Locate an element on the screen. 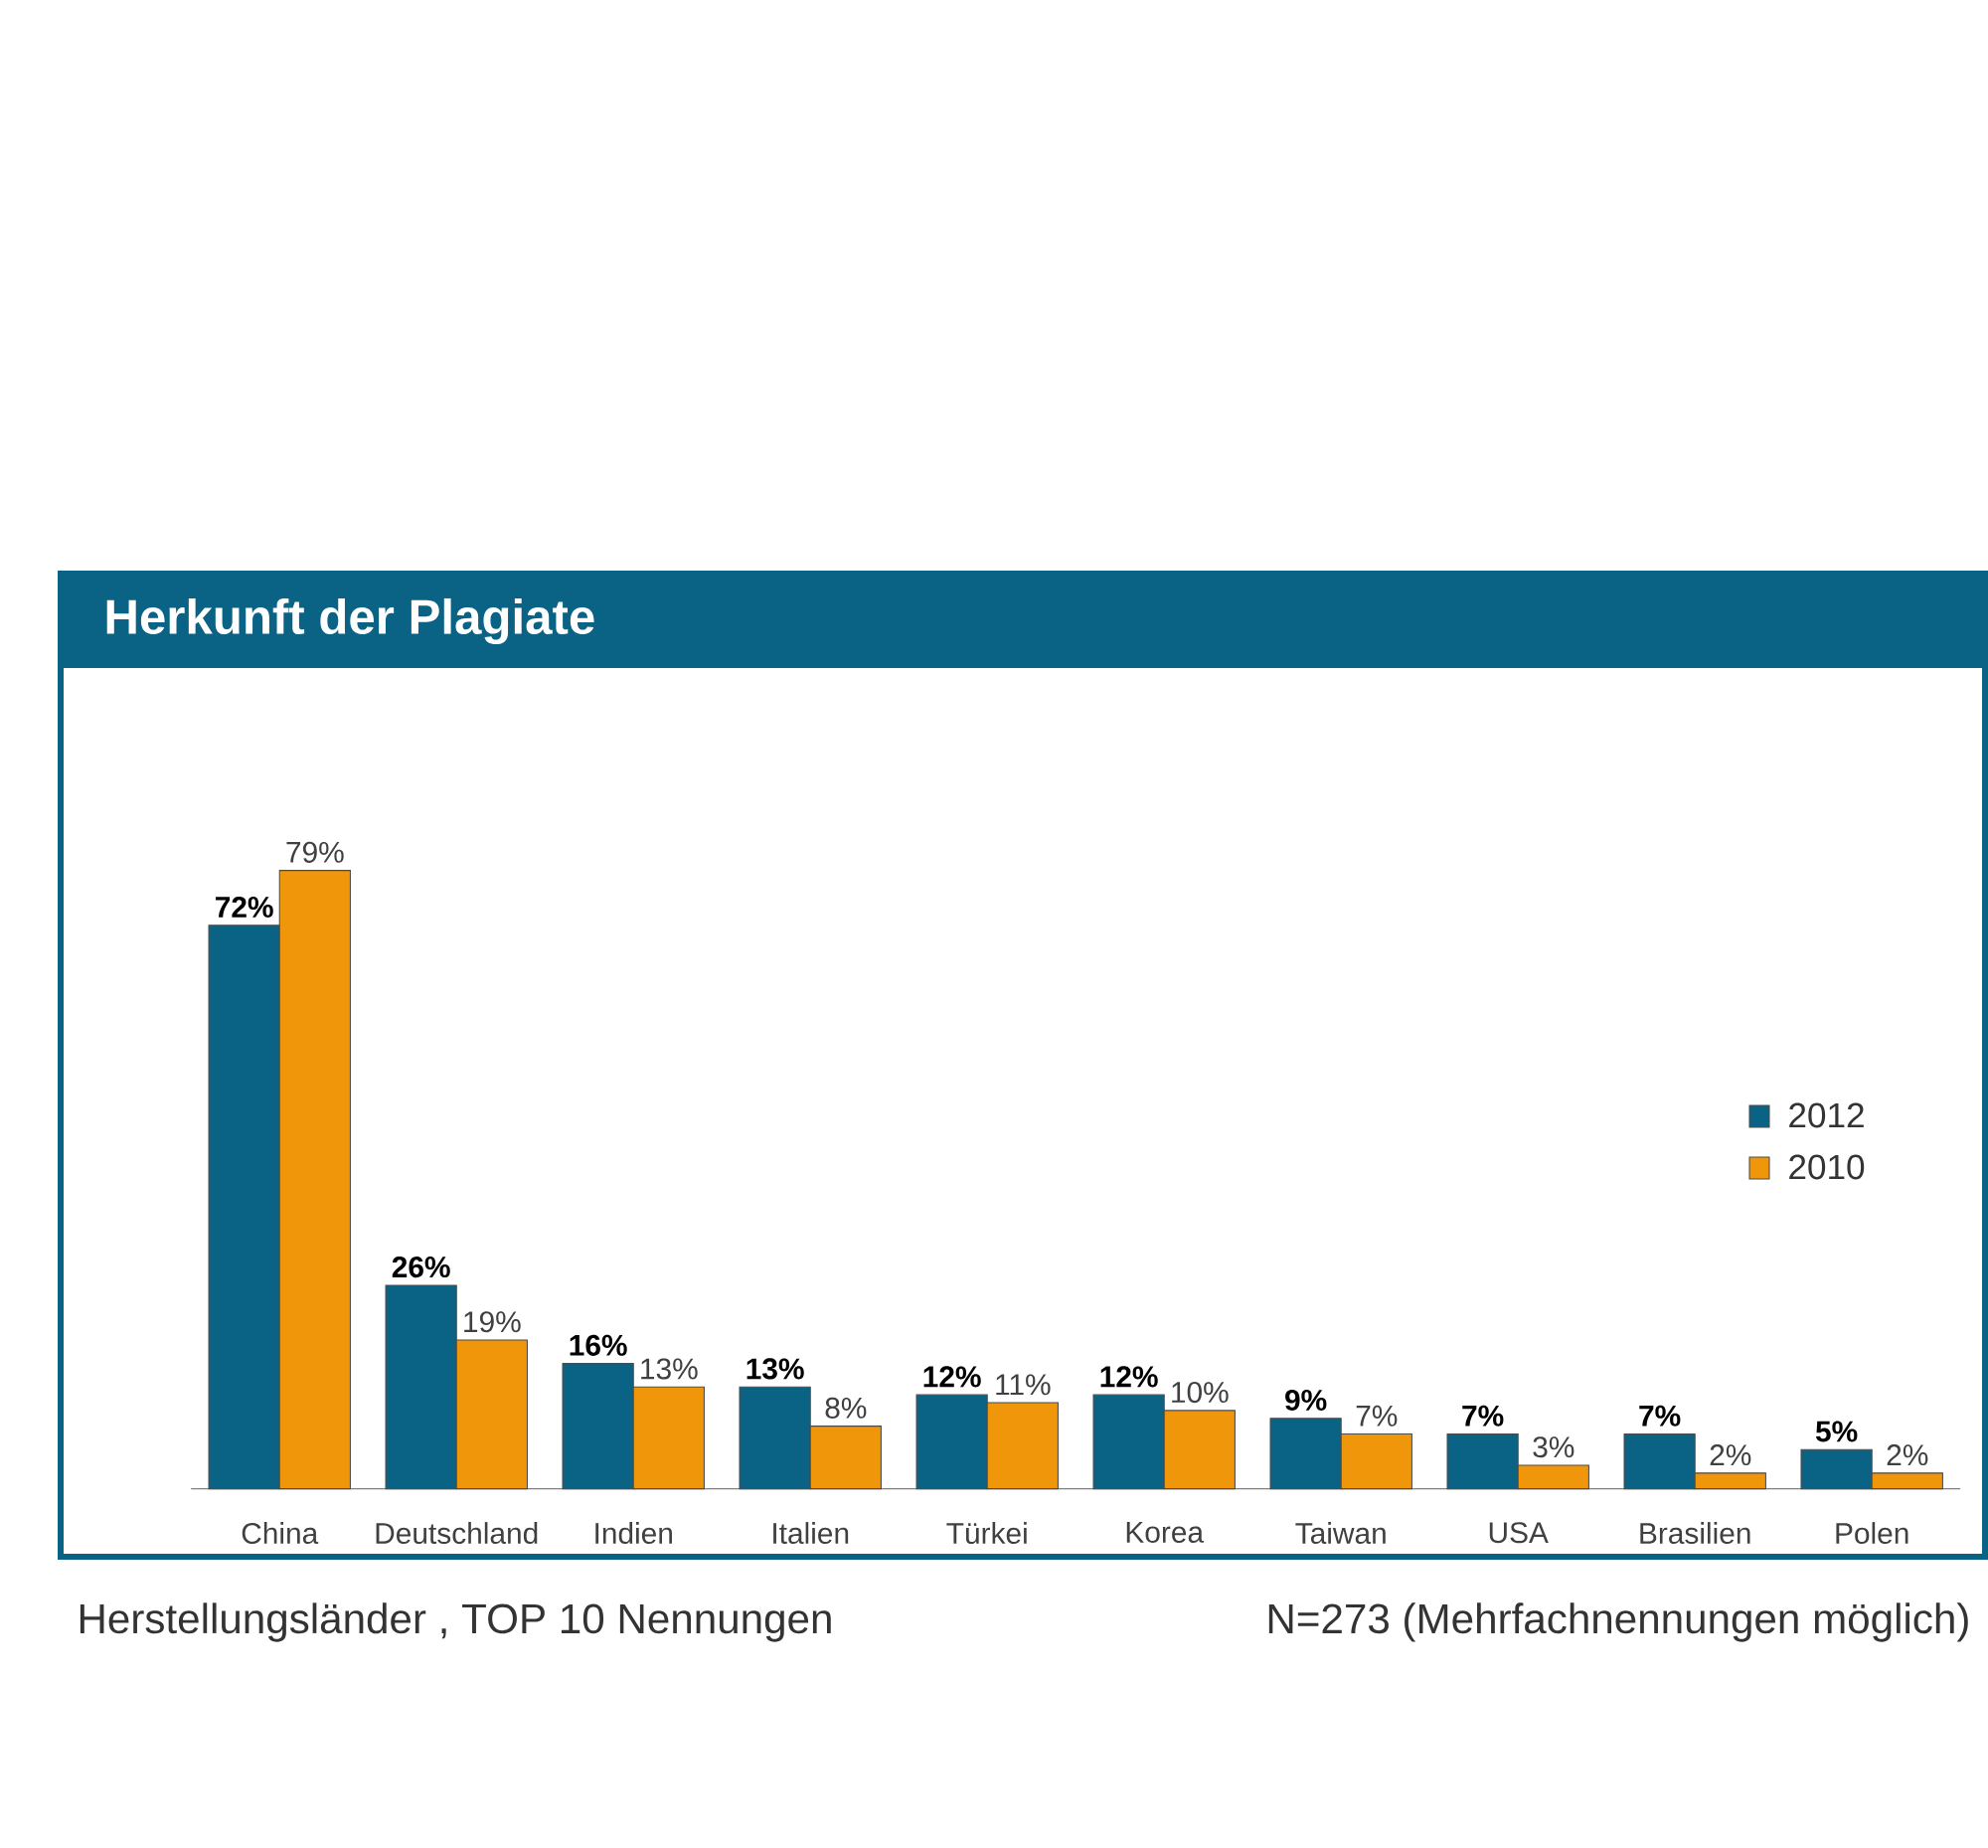 The image size is (1988, 1848). x-tick-label: Italien is located at coordinates (811, 1533).